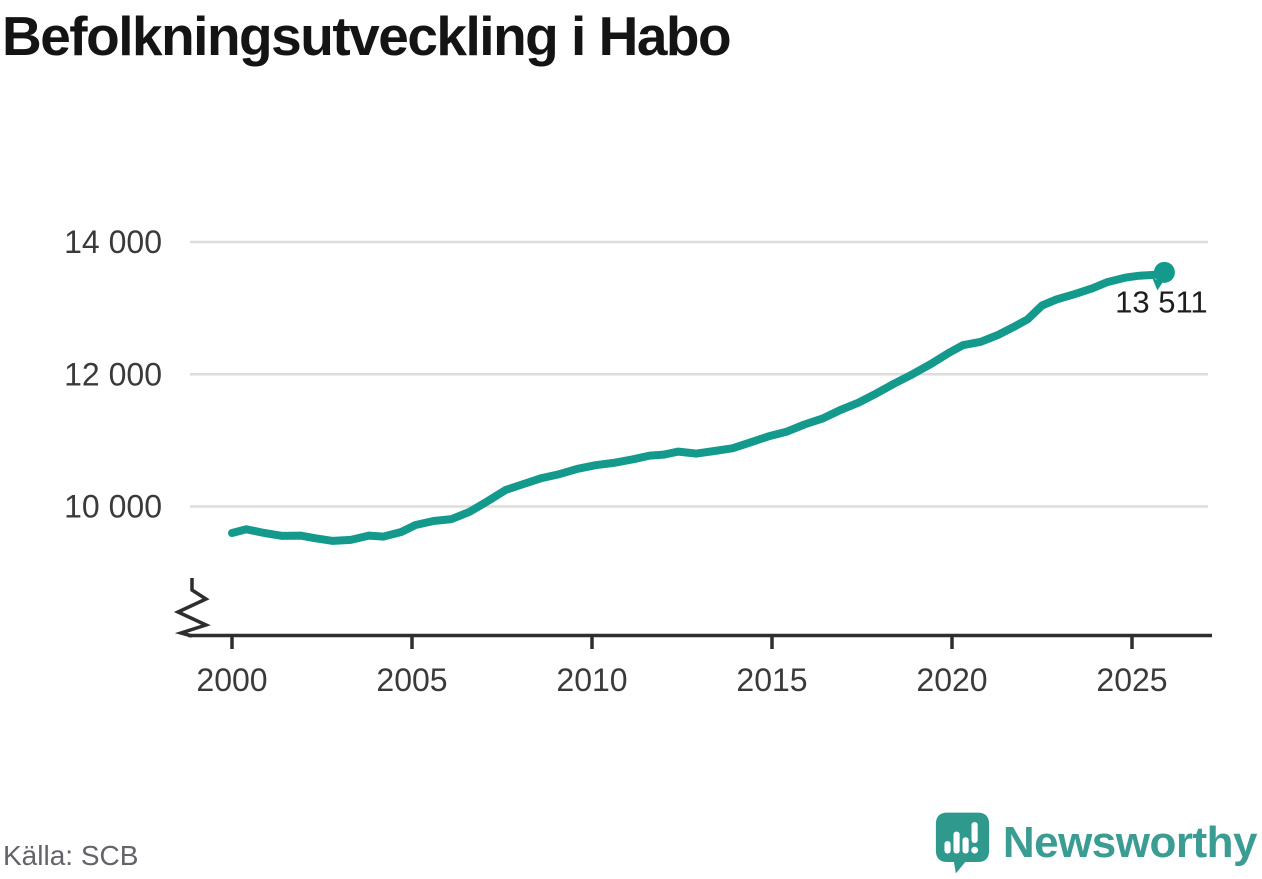  I want to click on y-axis-tick-label: 14 000, so click(113, 242).